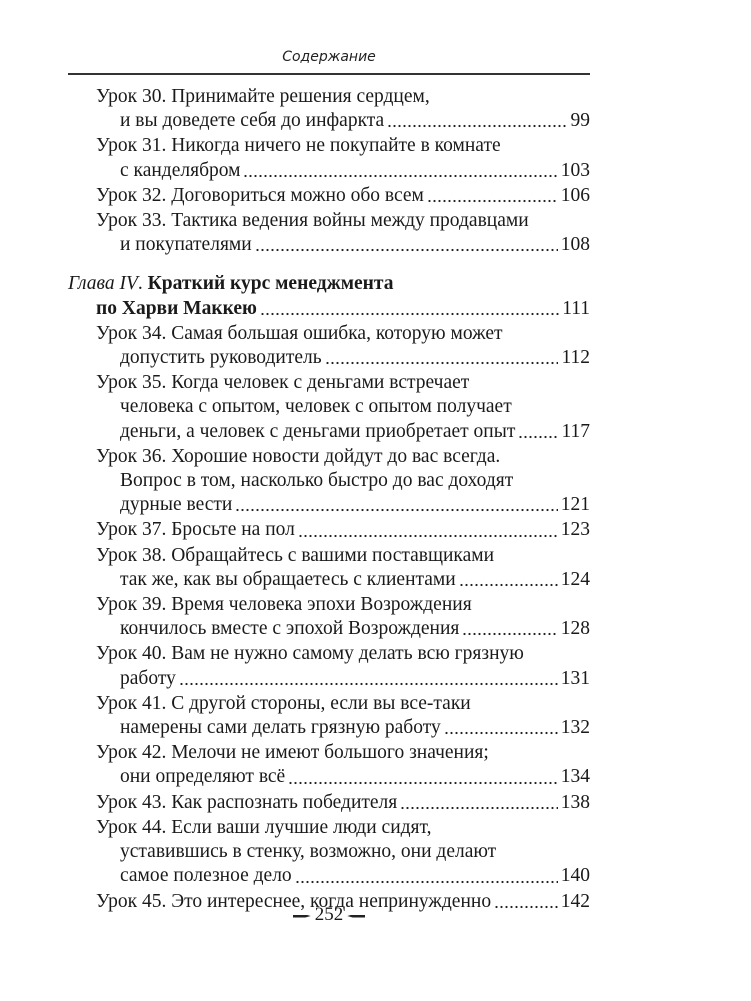 The image size is (751, 1001). I want to click on page-number: 132, so click(575, 728).